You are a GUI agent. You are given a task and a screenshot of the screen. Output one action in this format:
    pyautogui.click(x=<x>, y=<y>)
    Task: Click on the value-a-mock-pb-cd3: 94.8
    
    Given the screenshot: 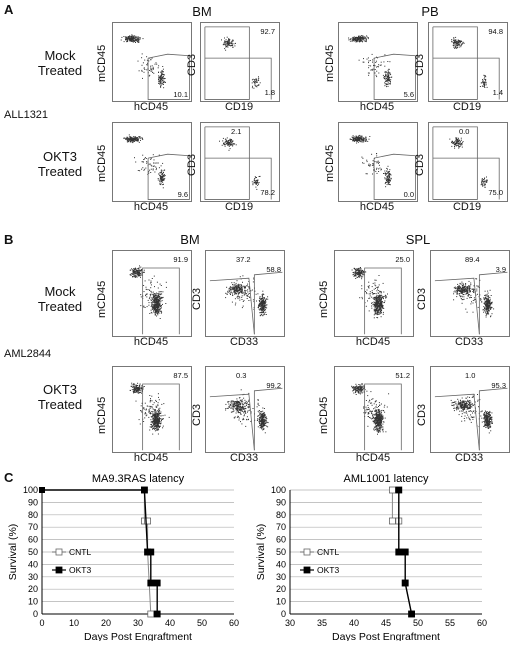 What is the action you would take?
    pyautogui.click(x=495, y=31)
    